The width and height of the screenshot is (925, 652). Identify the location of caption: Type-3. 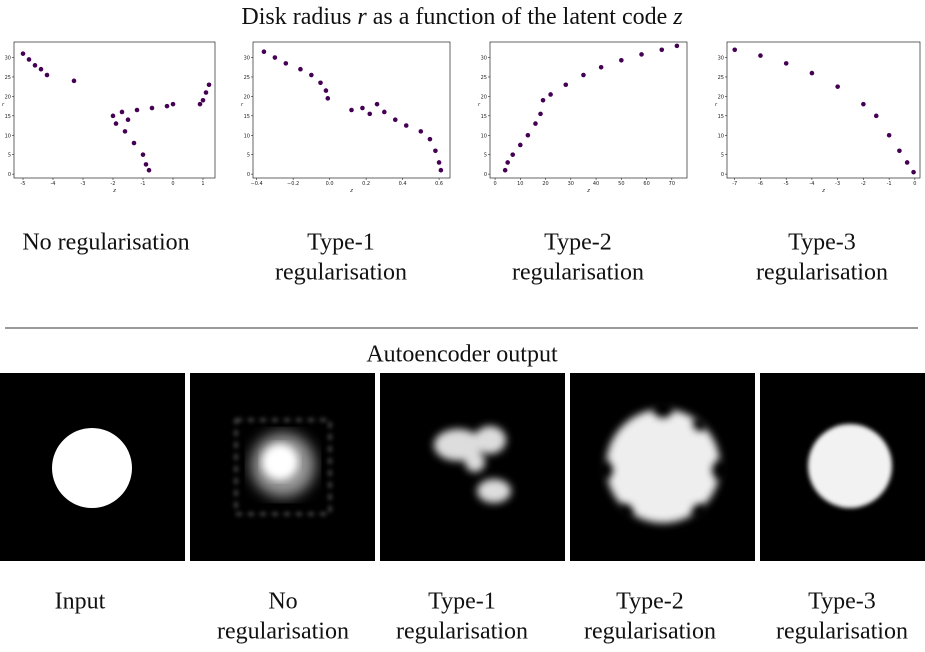
(842, 602).